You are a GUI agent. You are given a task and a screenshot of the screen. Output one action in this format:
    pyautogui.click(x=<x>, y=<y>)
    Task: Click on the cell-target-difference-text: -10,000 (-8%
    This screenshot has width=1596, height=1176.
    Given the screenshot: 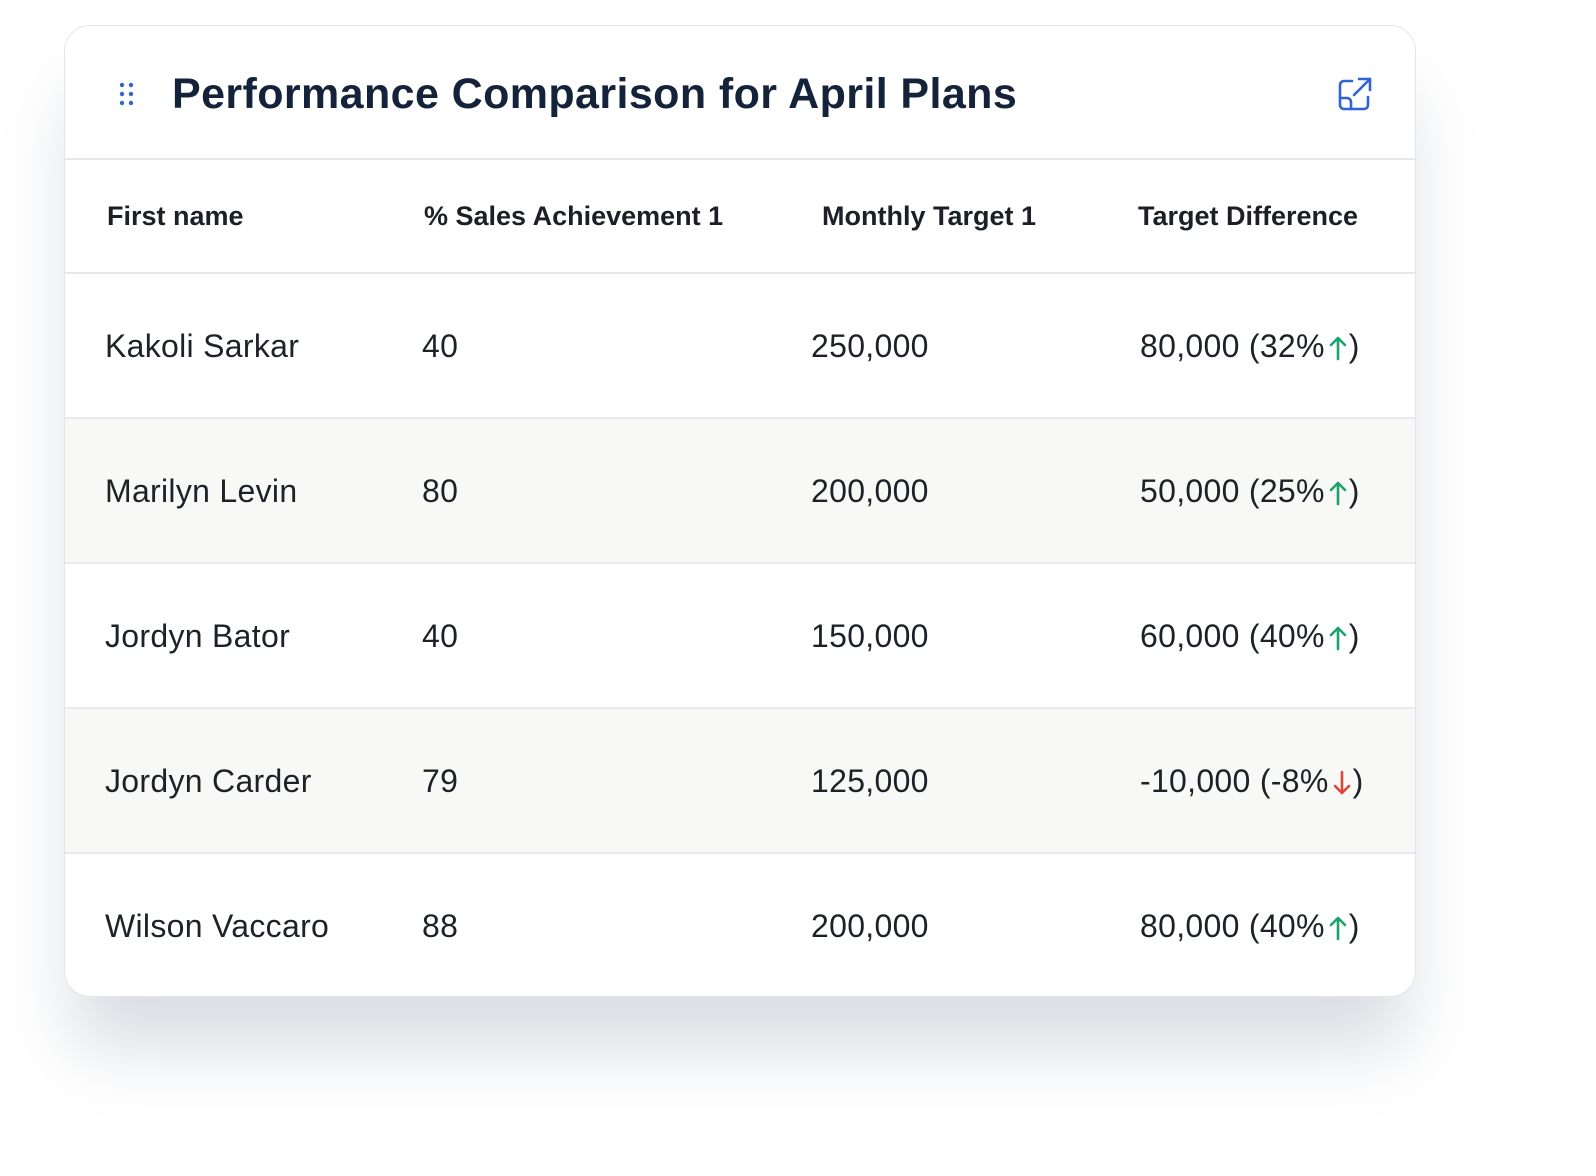 What is the action you would take?
    pyautogui.click(x=1234, y=781)
    